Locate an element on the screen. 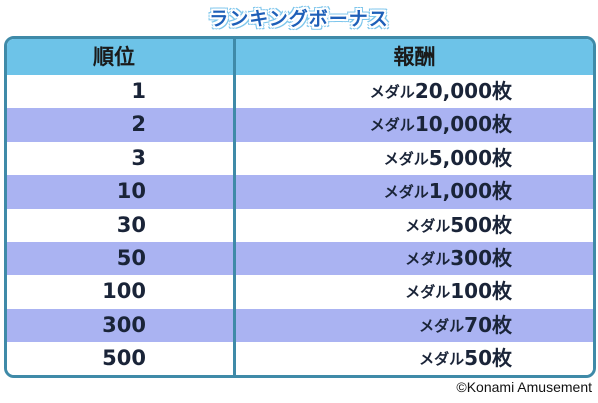  rank-cell: 10 is located at coordinates (131, 191).